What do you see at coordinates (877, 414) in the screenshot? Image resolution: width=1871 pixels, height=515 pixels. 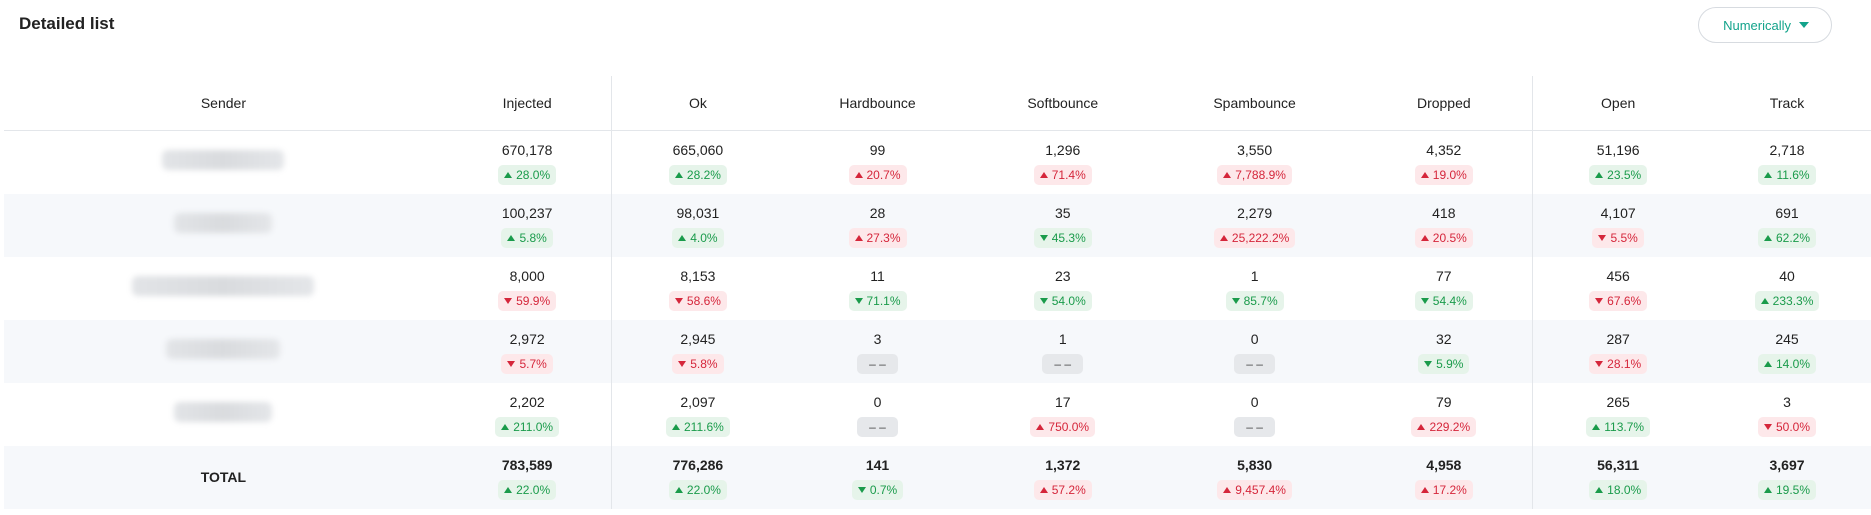 I see `cell-hardbounce: 0 – –` at bounding box center [877, 414].